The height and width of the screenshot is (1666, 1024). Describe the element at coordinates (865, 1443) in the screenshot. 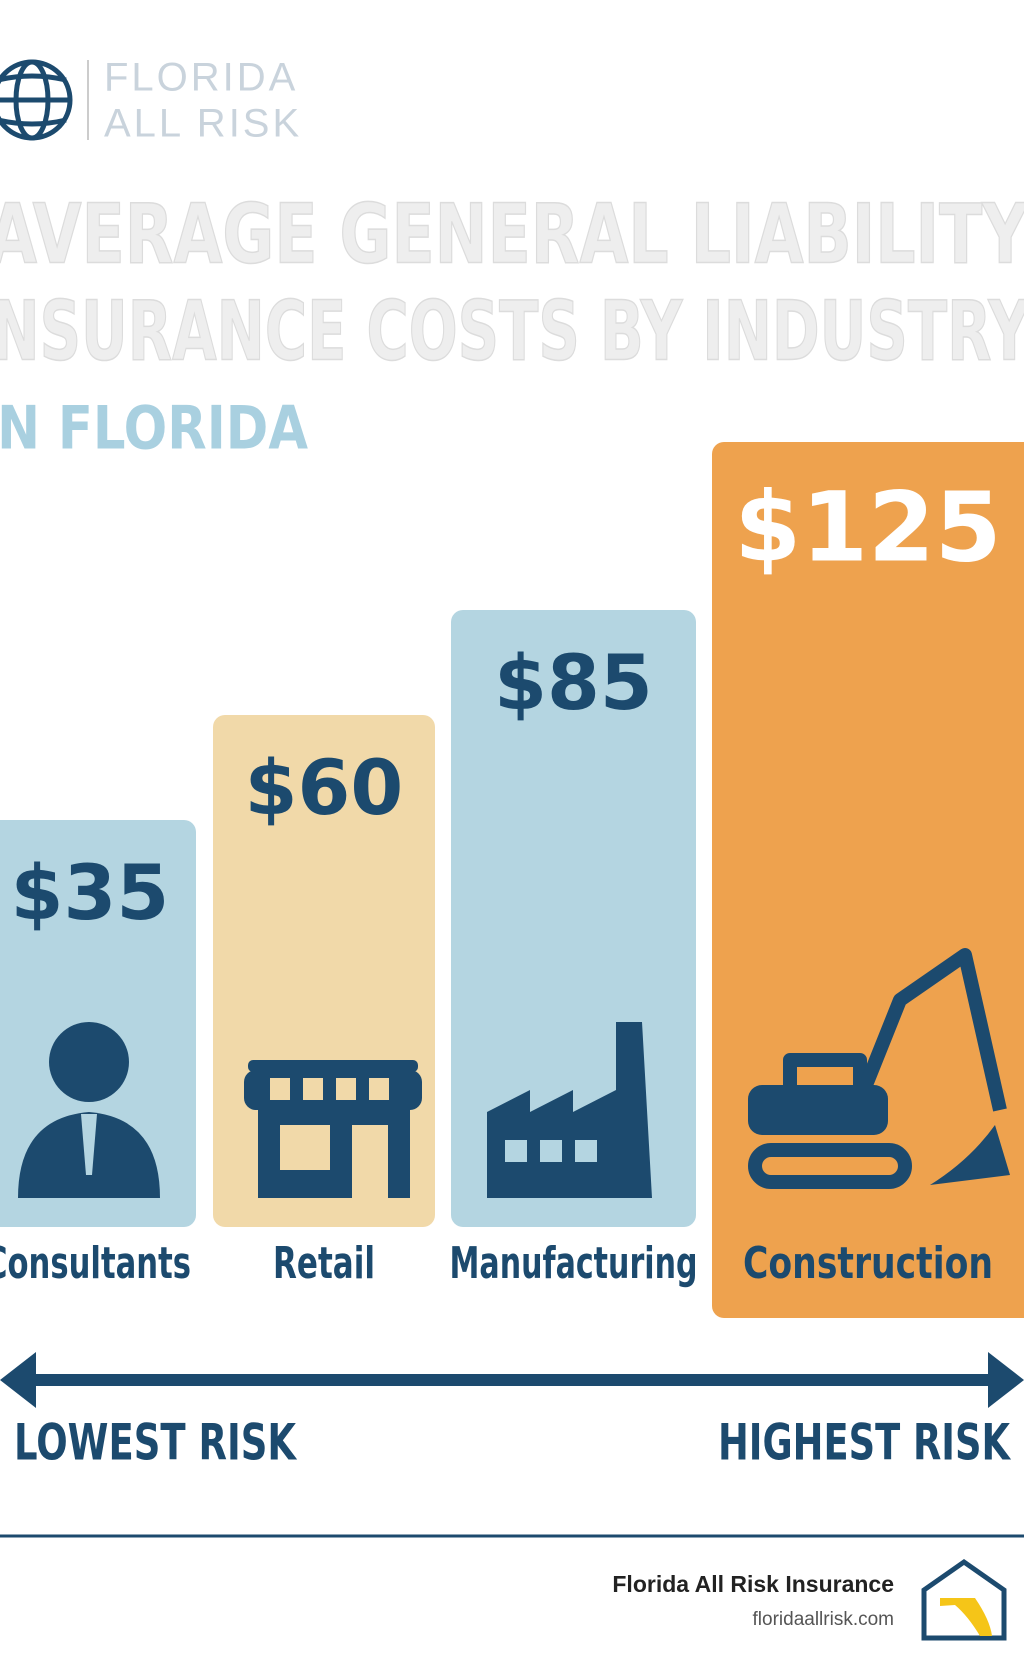

I see `scale-label: HIGHEST RISK` at that location.